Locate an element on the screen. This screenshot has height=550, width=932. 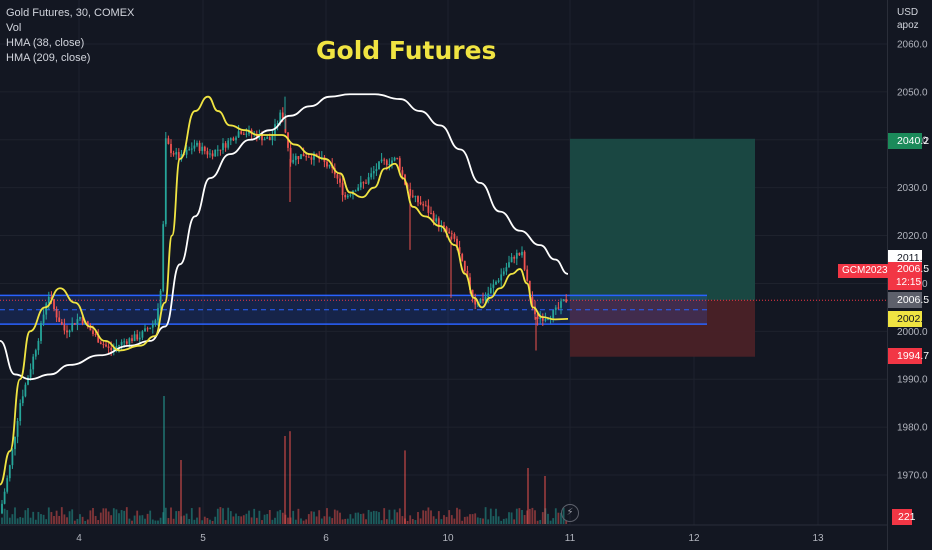
lightning-icon: ⚡ is located at coordinates (570, 513).